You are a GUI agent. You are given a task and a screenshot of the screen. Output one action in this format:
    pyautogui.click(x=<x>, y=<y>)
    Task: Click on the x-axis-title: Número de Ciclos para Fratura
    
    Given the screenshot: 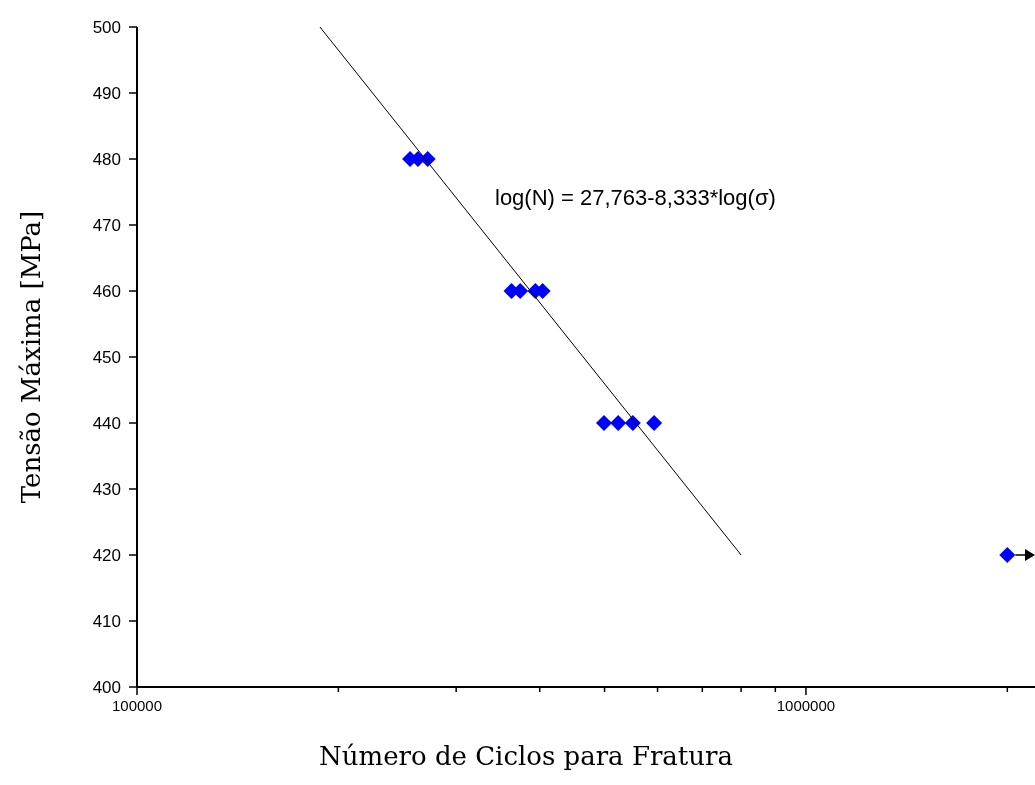 What is the action you would take?
    pyautogui.click(x=526, y=756)
    